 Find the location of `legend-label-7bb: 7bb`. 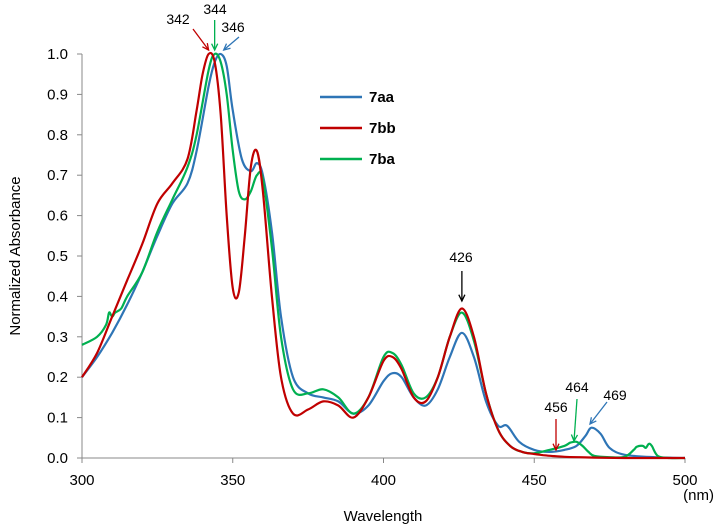

legend-label-7bb: 7bb is located at coordinates (382, 128).